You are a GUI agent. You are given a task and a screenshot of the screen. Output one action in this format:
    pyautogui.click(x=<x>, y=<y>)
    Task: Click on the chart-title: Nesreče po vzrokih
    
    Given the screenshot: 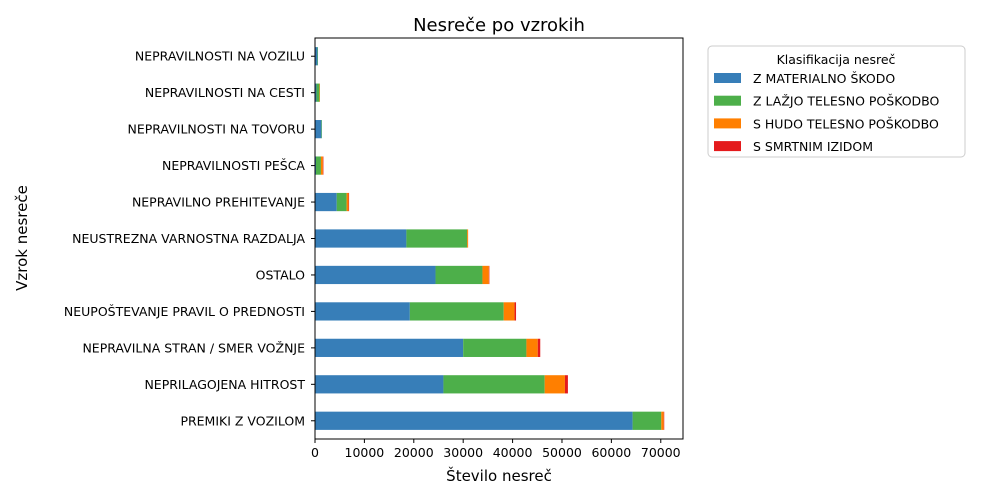 What is the action you would take?
    pyautogui.click(x=499, y=25)
    